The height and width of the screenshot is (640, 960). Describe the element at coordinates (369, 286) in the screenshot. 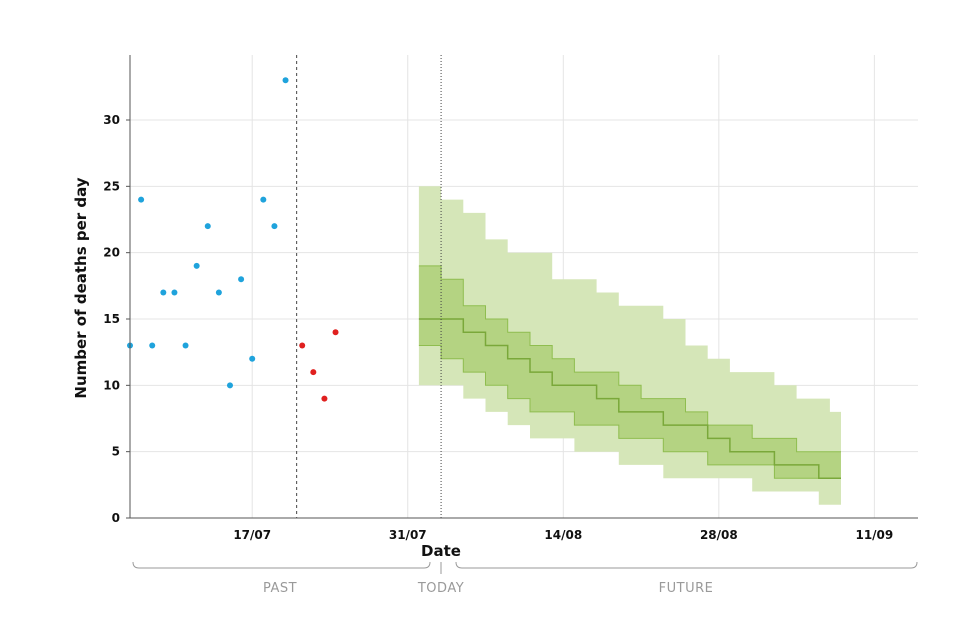

I see `reference-lines` at that location.